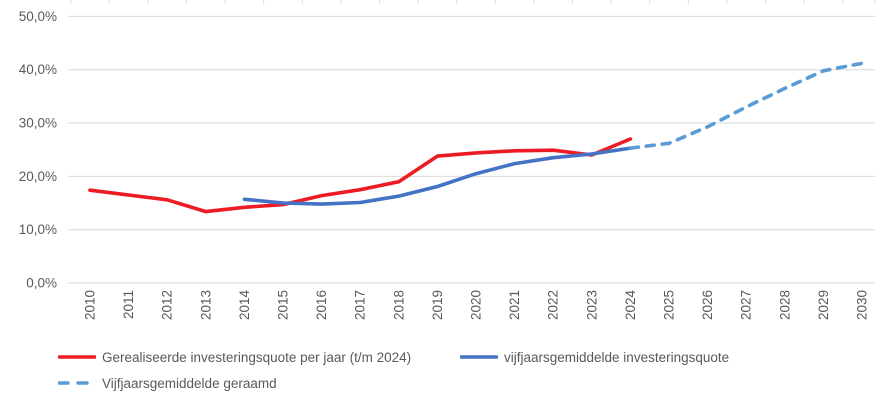  I want to click on x-axis-year-label: 2021, so click(514, 305).